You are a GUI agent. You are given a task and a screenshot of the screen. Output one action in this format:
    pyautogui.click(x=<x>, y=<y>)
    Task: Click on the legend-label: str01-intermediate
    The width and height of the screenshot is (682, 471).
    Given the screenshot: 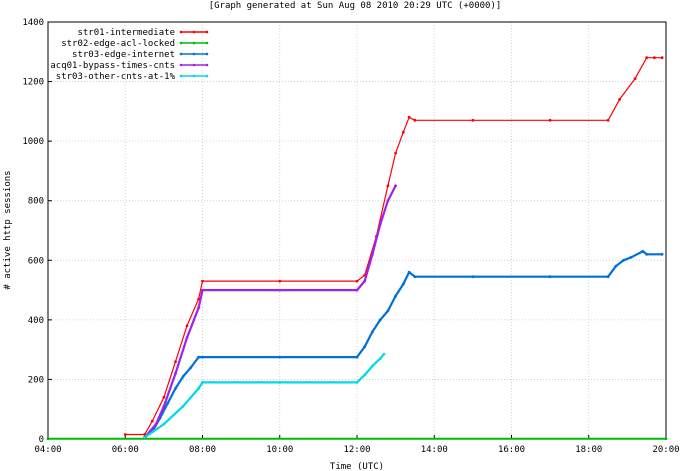 What is the action you would take?
    pyautogui.click(x=126, y=33)
    